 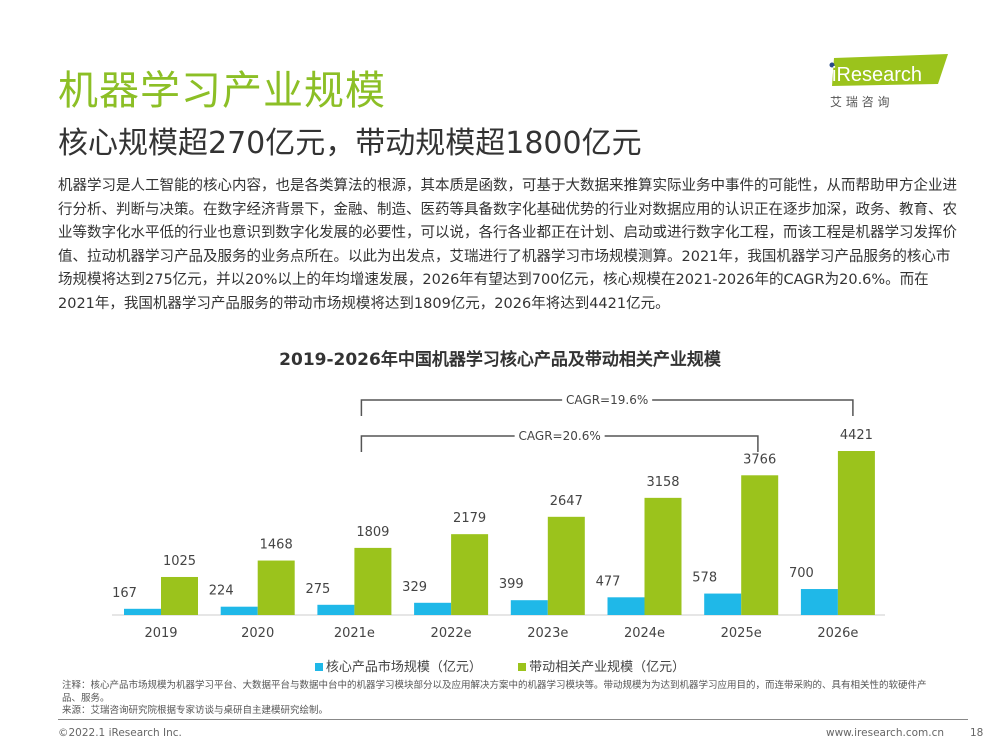 What do you see at coordinates (257, 633) in the screenshot?
I see `x-tick-label: 2020` at bounding box center [257, 633].